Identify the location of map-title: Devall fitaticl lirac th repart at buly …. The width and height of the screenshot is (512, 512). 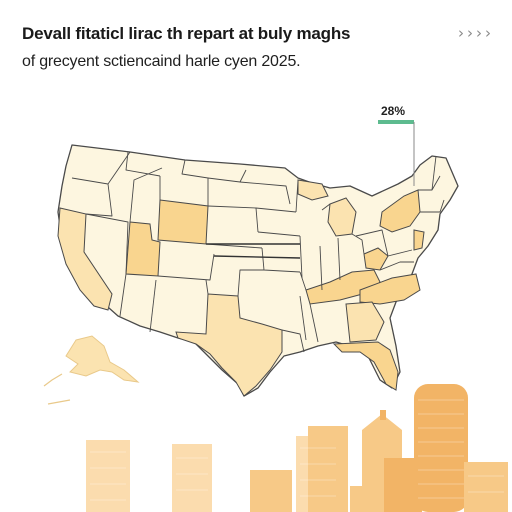
(186, 33).